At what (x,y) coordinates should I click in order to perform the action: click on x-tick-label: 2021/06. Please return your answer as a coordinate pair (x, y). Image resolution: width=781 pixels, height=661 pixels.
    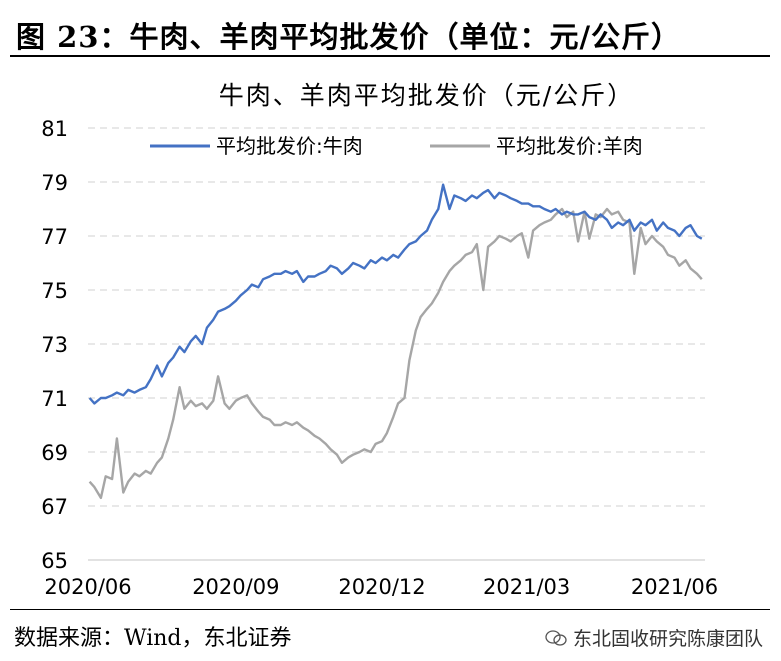
    Looking at the image, I should click on (674, 587).